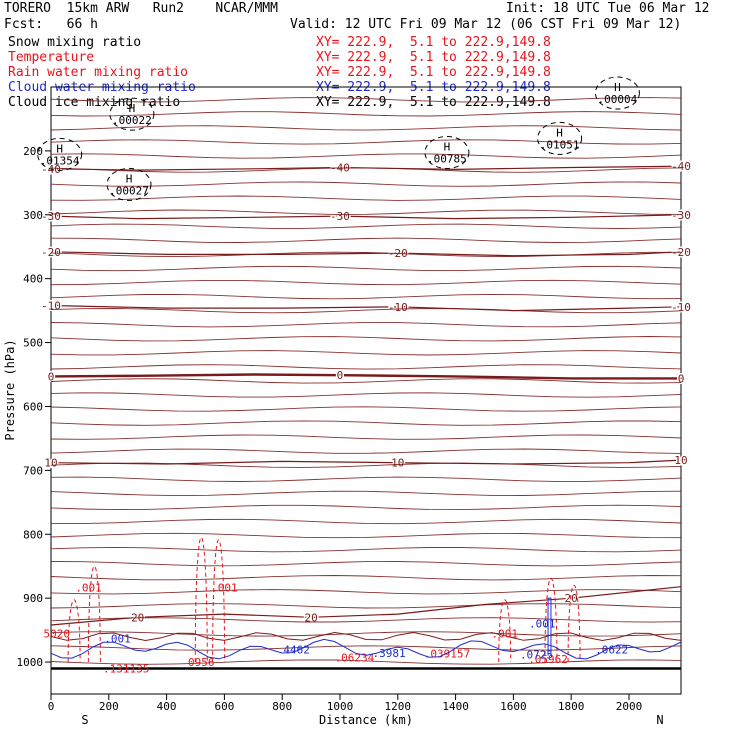  I want to click on rain-label: .05962, so click(548, 659).